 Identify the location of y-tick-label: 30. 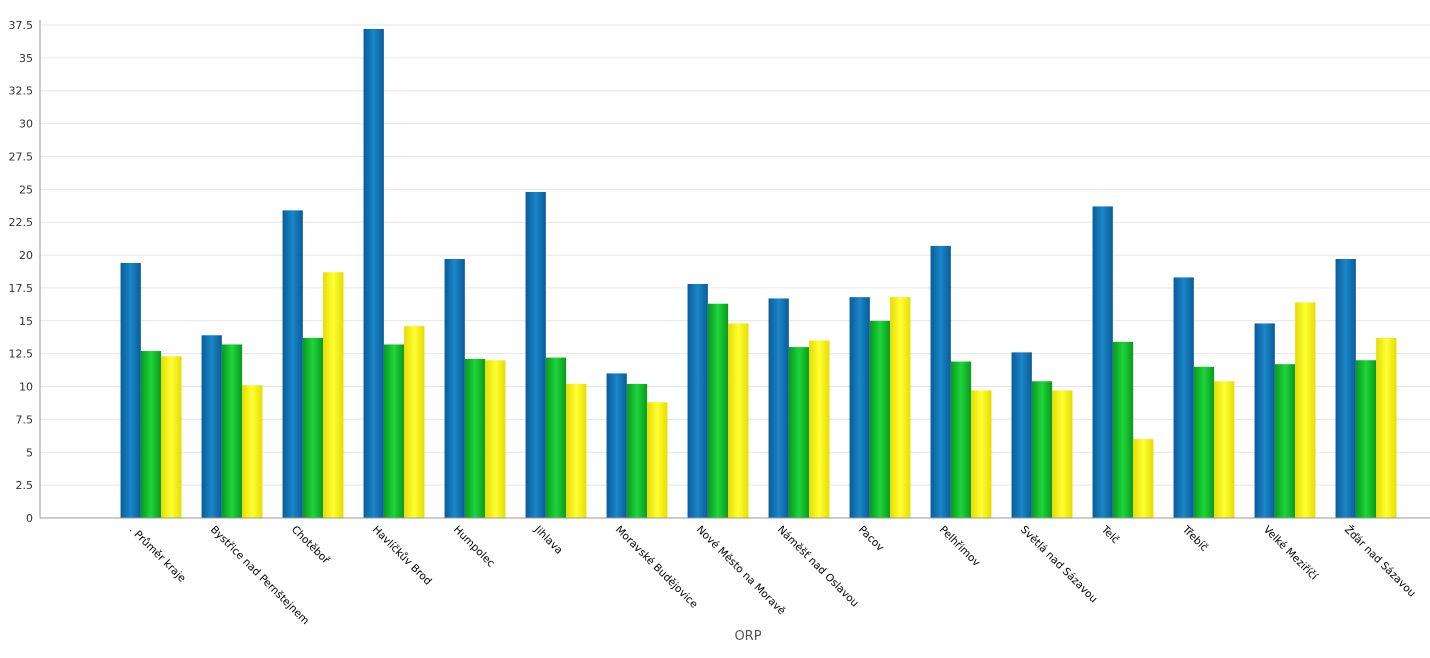
(26, 124).